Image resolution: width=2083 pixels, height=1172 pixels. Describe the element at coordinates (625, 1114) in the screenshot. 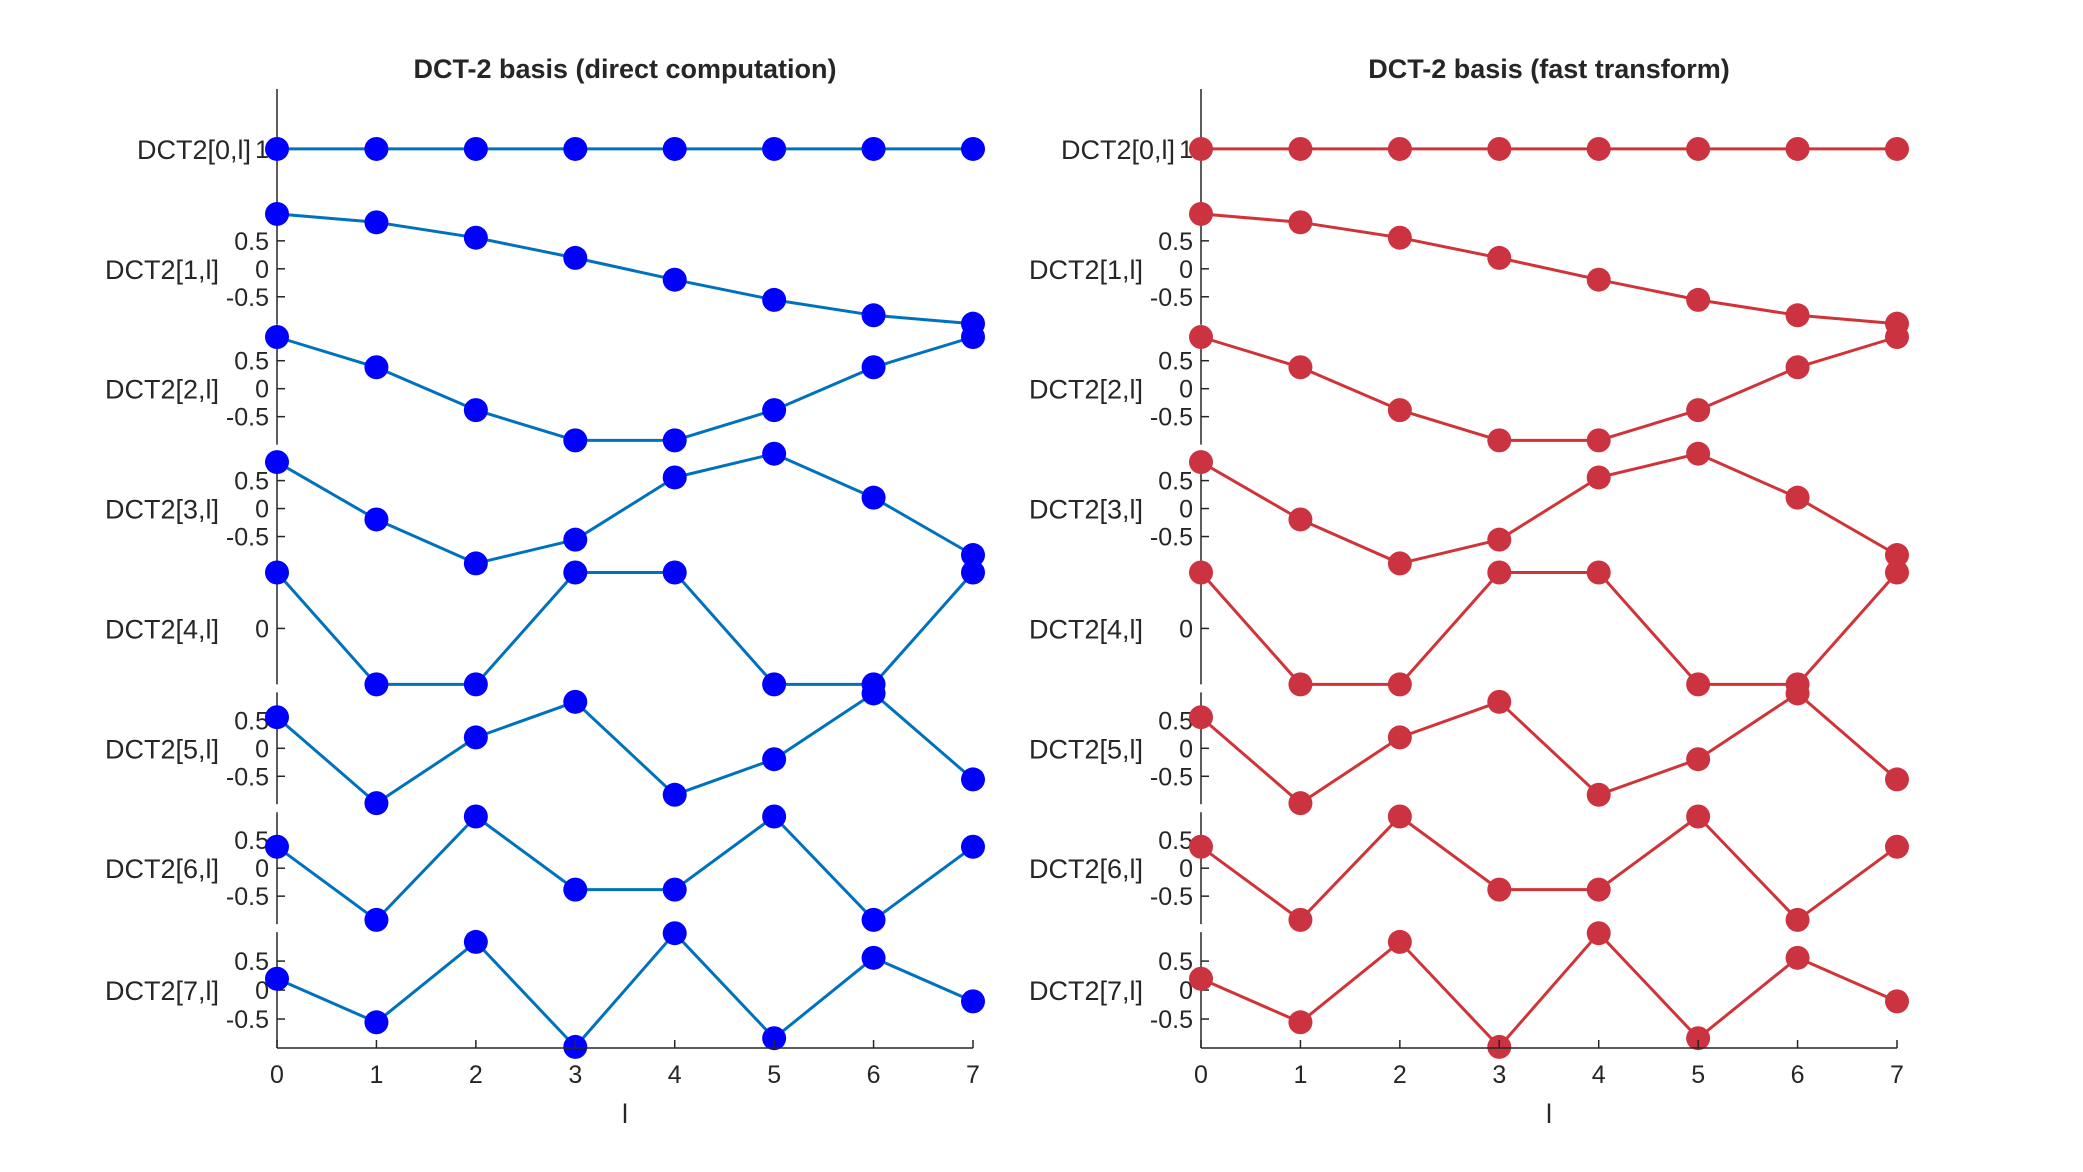

I see `x-axis-label: l` at that location.